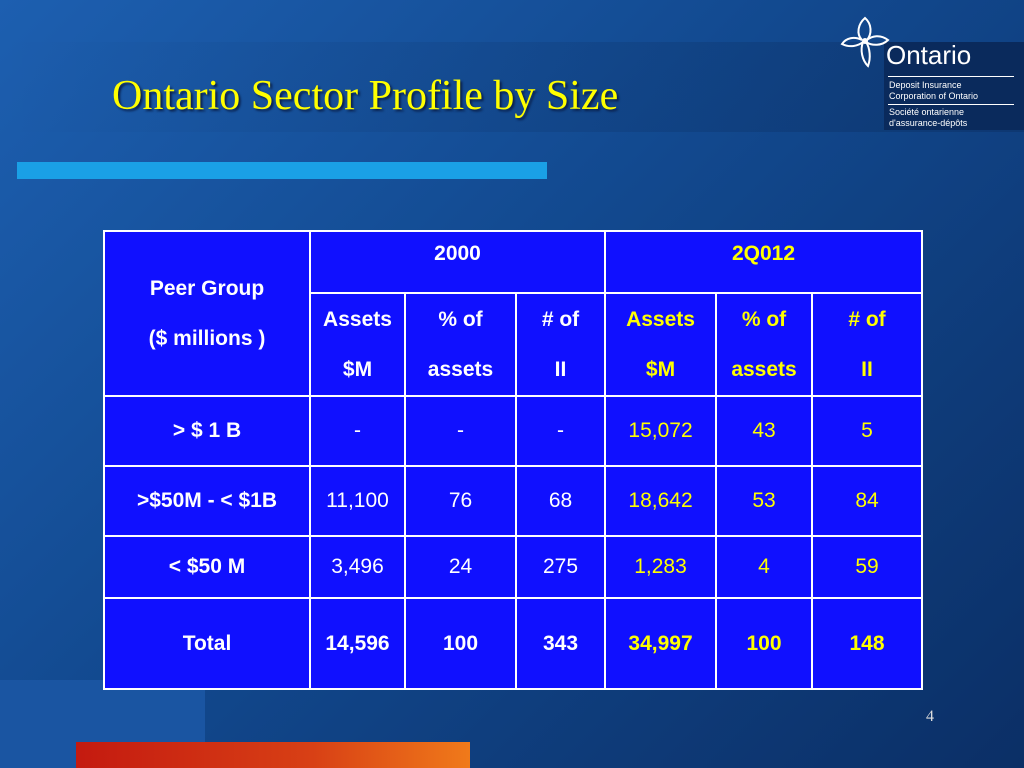 The width and height of the screenshot is (1024, 768). What do you see at coordinates (460, 431) in the screenshot?
I see `cell-pct-2000: -` at bounding box center [460, 431].